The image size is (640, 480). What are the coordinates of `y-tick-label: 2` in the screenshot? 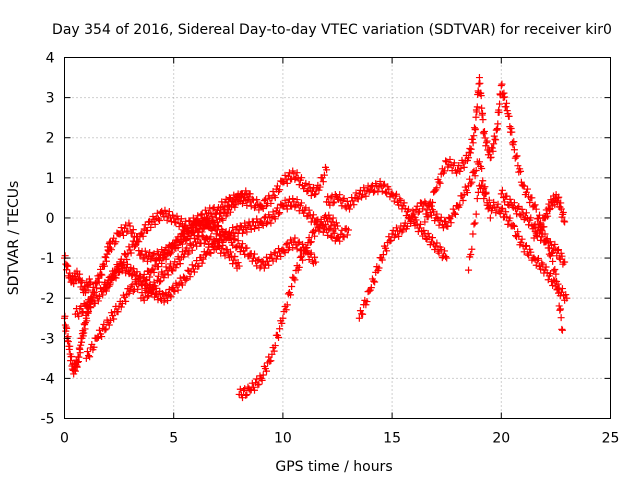 It's located at (50, 139).